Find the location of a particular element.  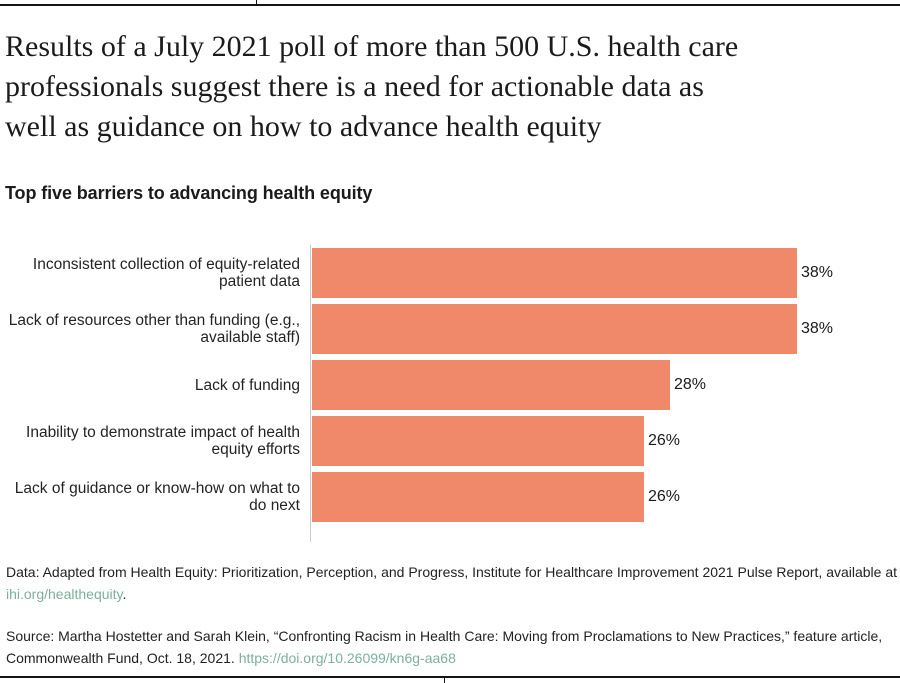

bottom-rule is located at coordinates (450, 677).